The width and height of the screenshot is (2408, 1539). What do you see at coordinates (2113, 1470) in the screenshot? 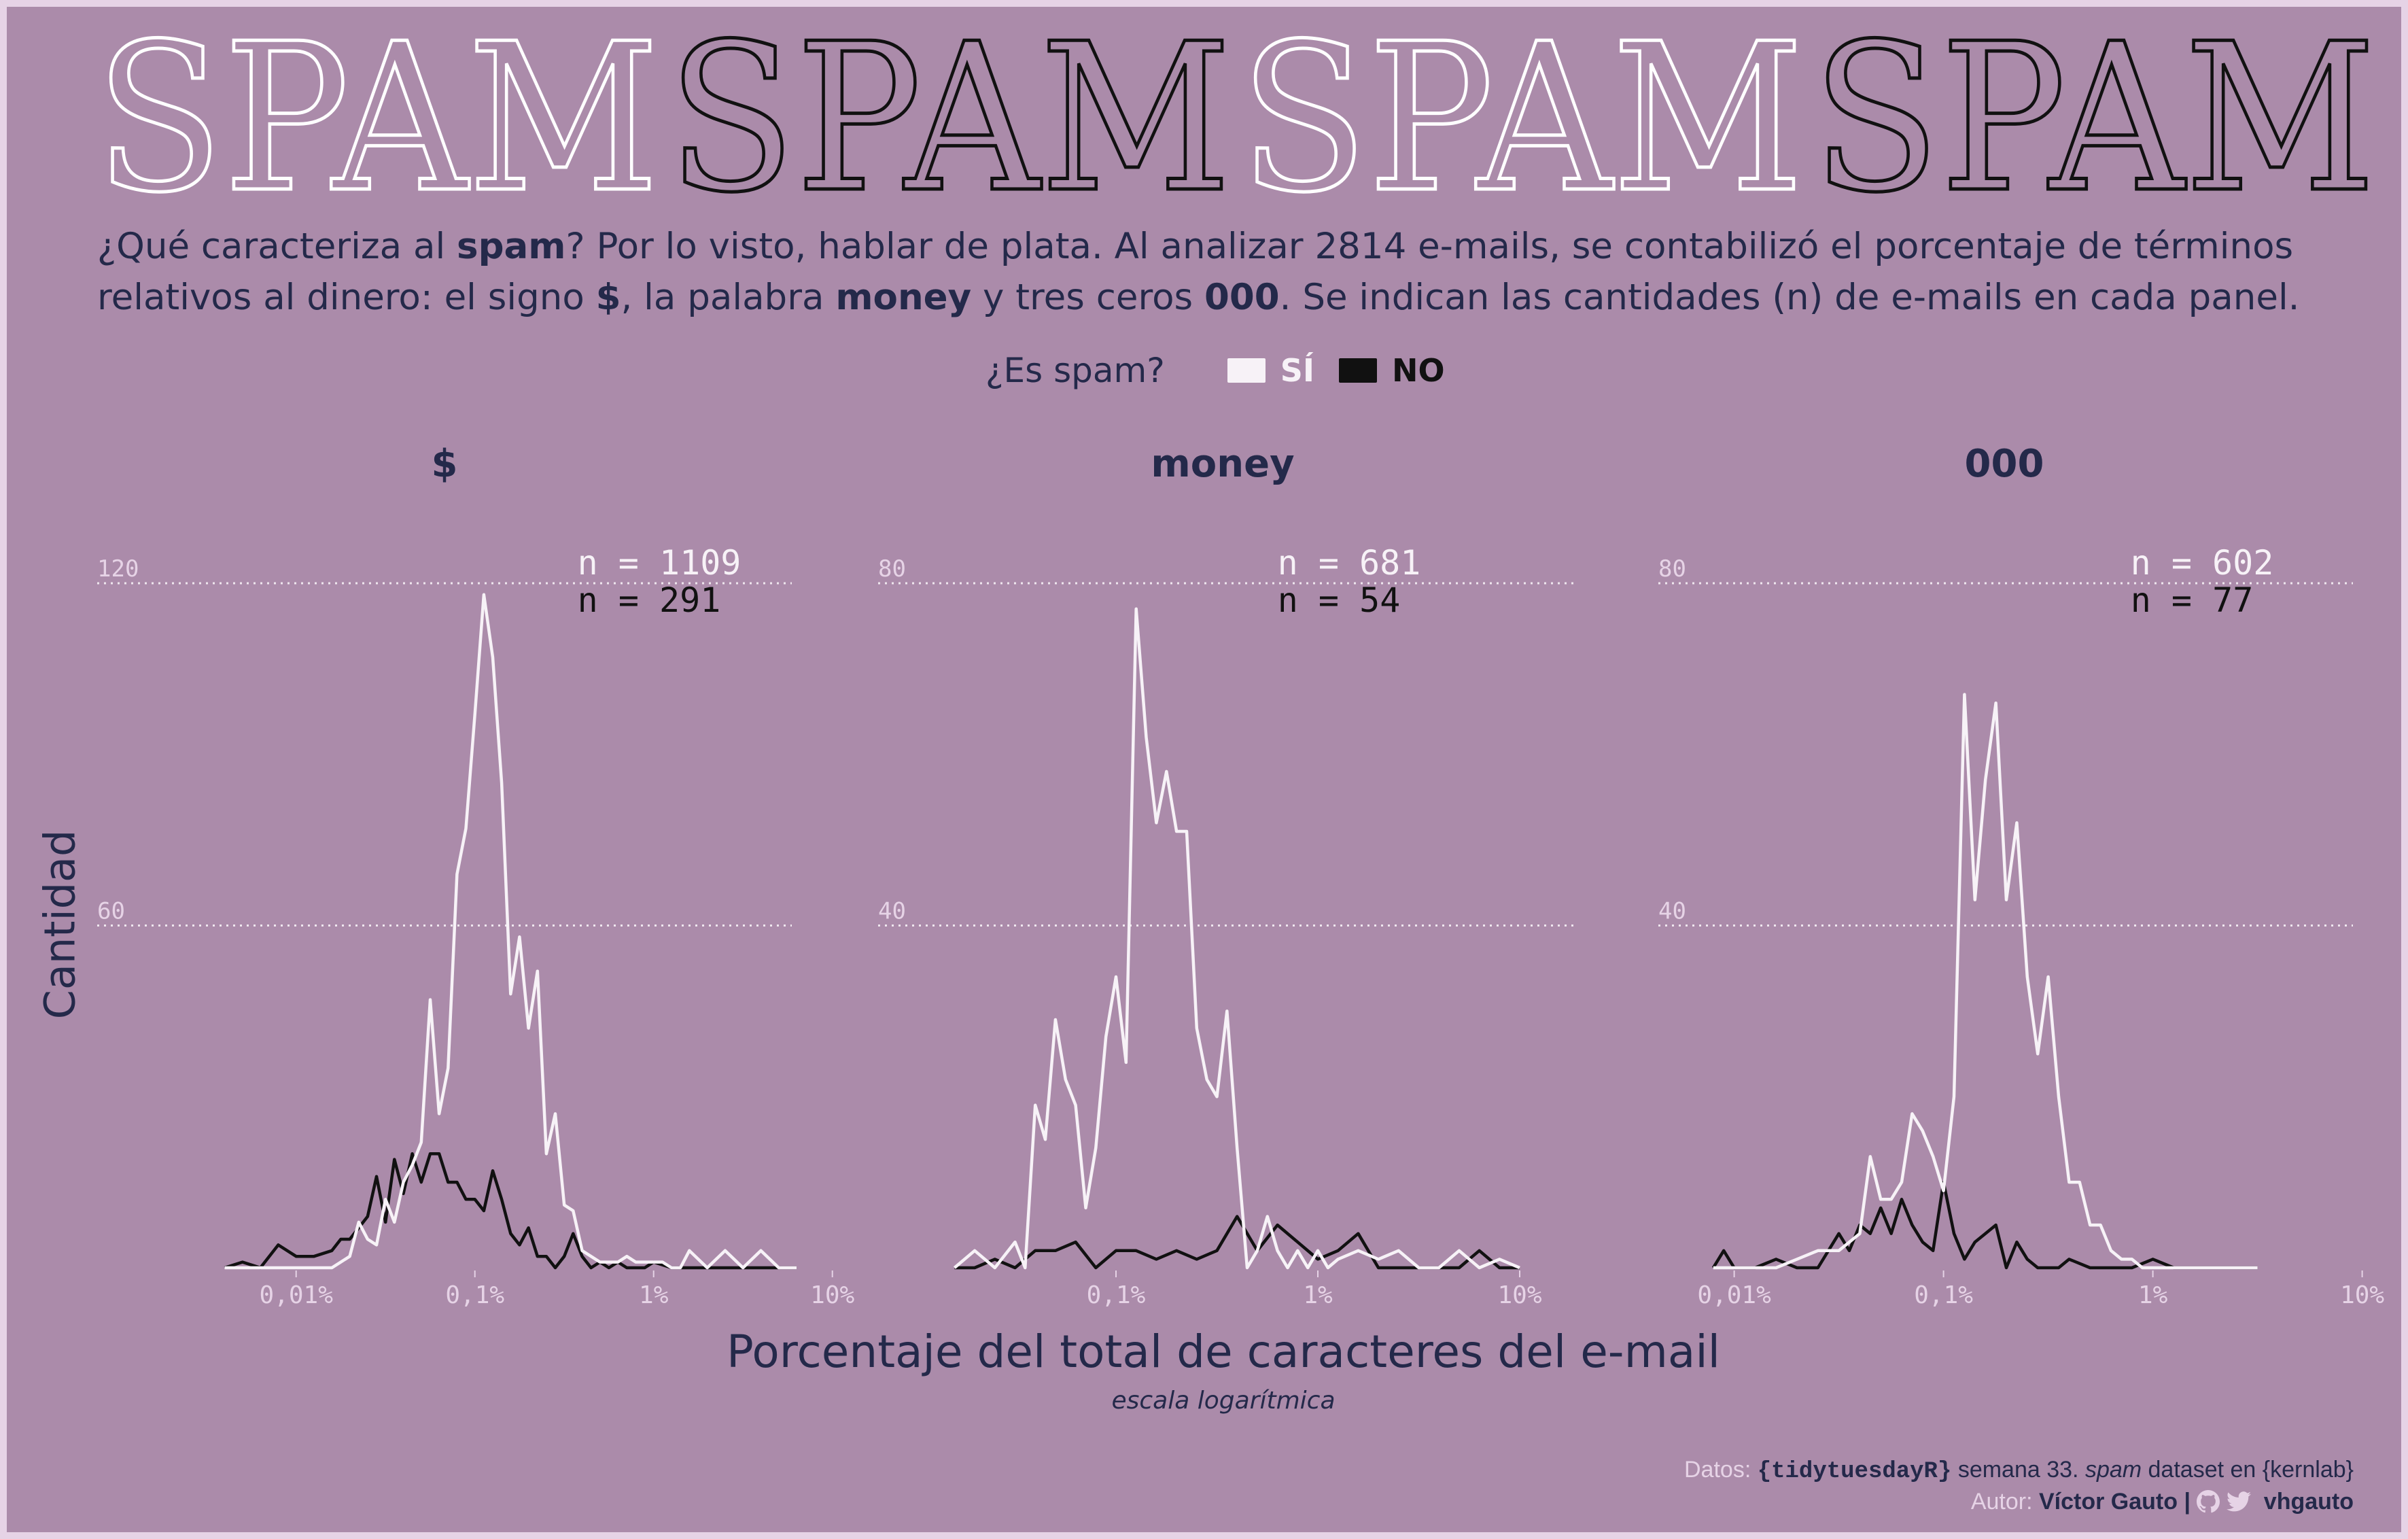
I see `caption-italic: spam` at bounding box center [2113, 1470].